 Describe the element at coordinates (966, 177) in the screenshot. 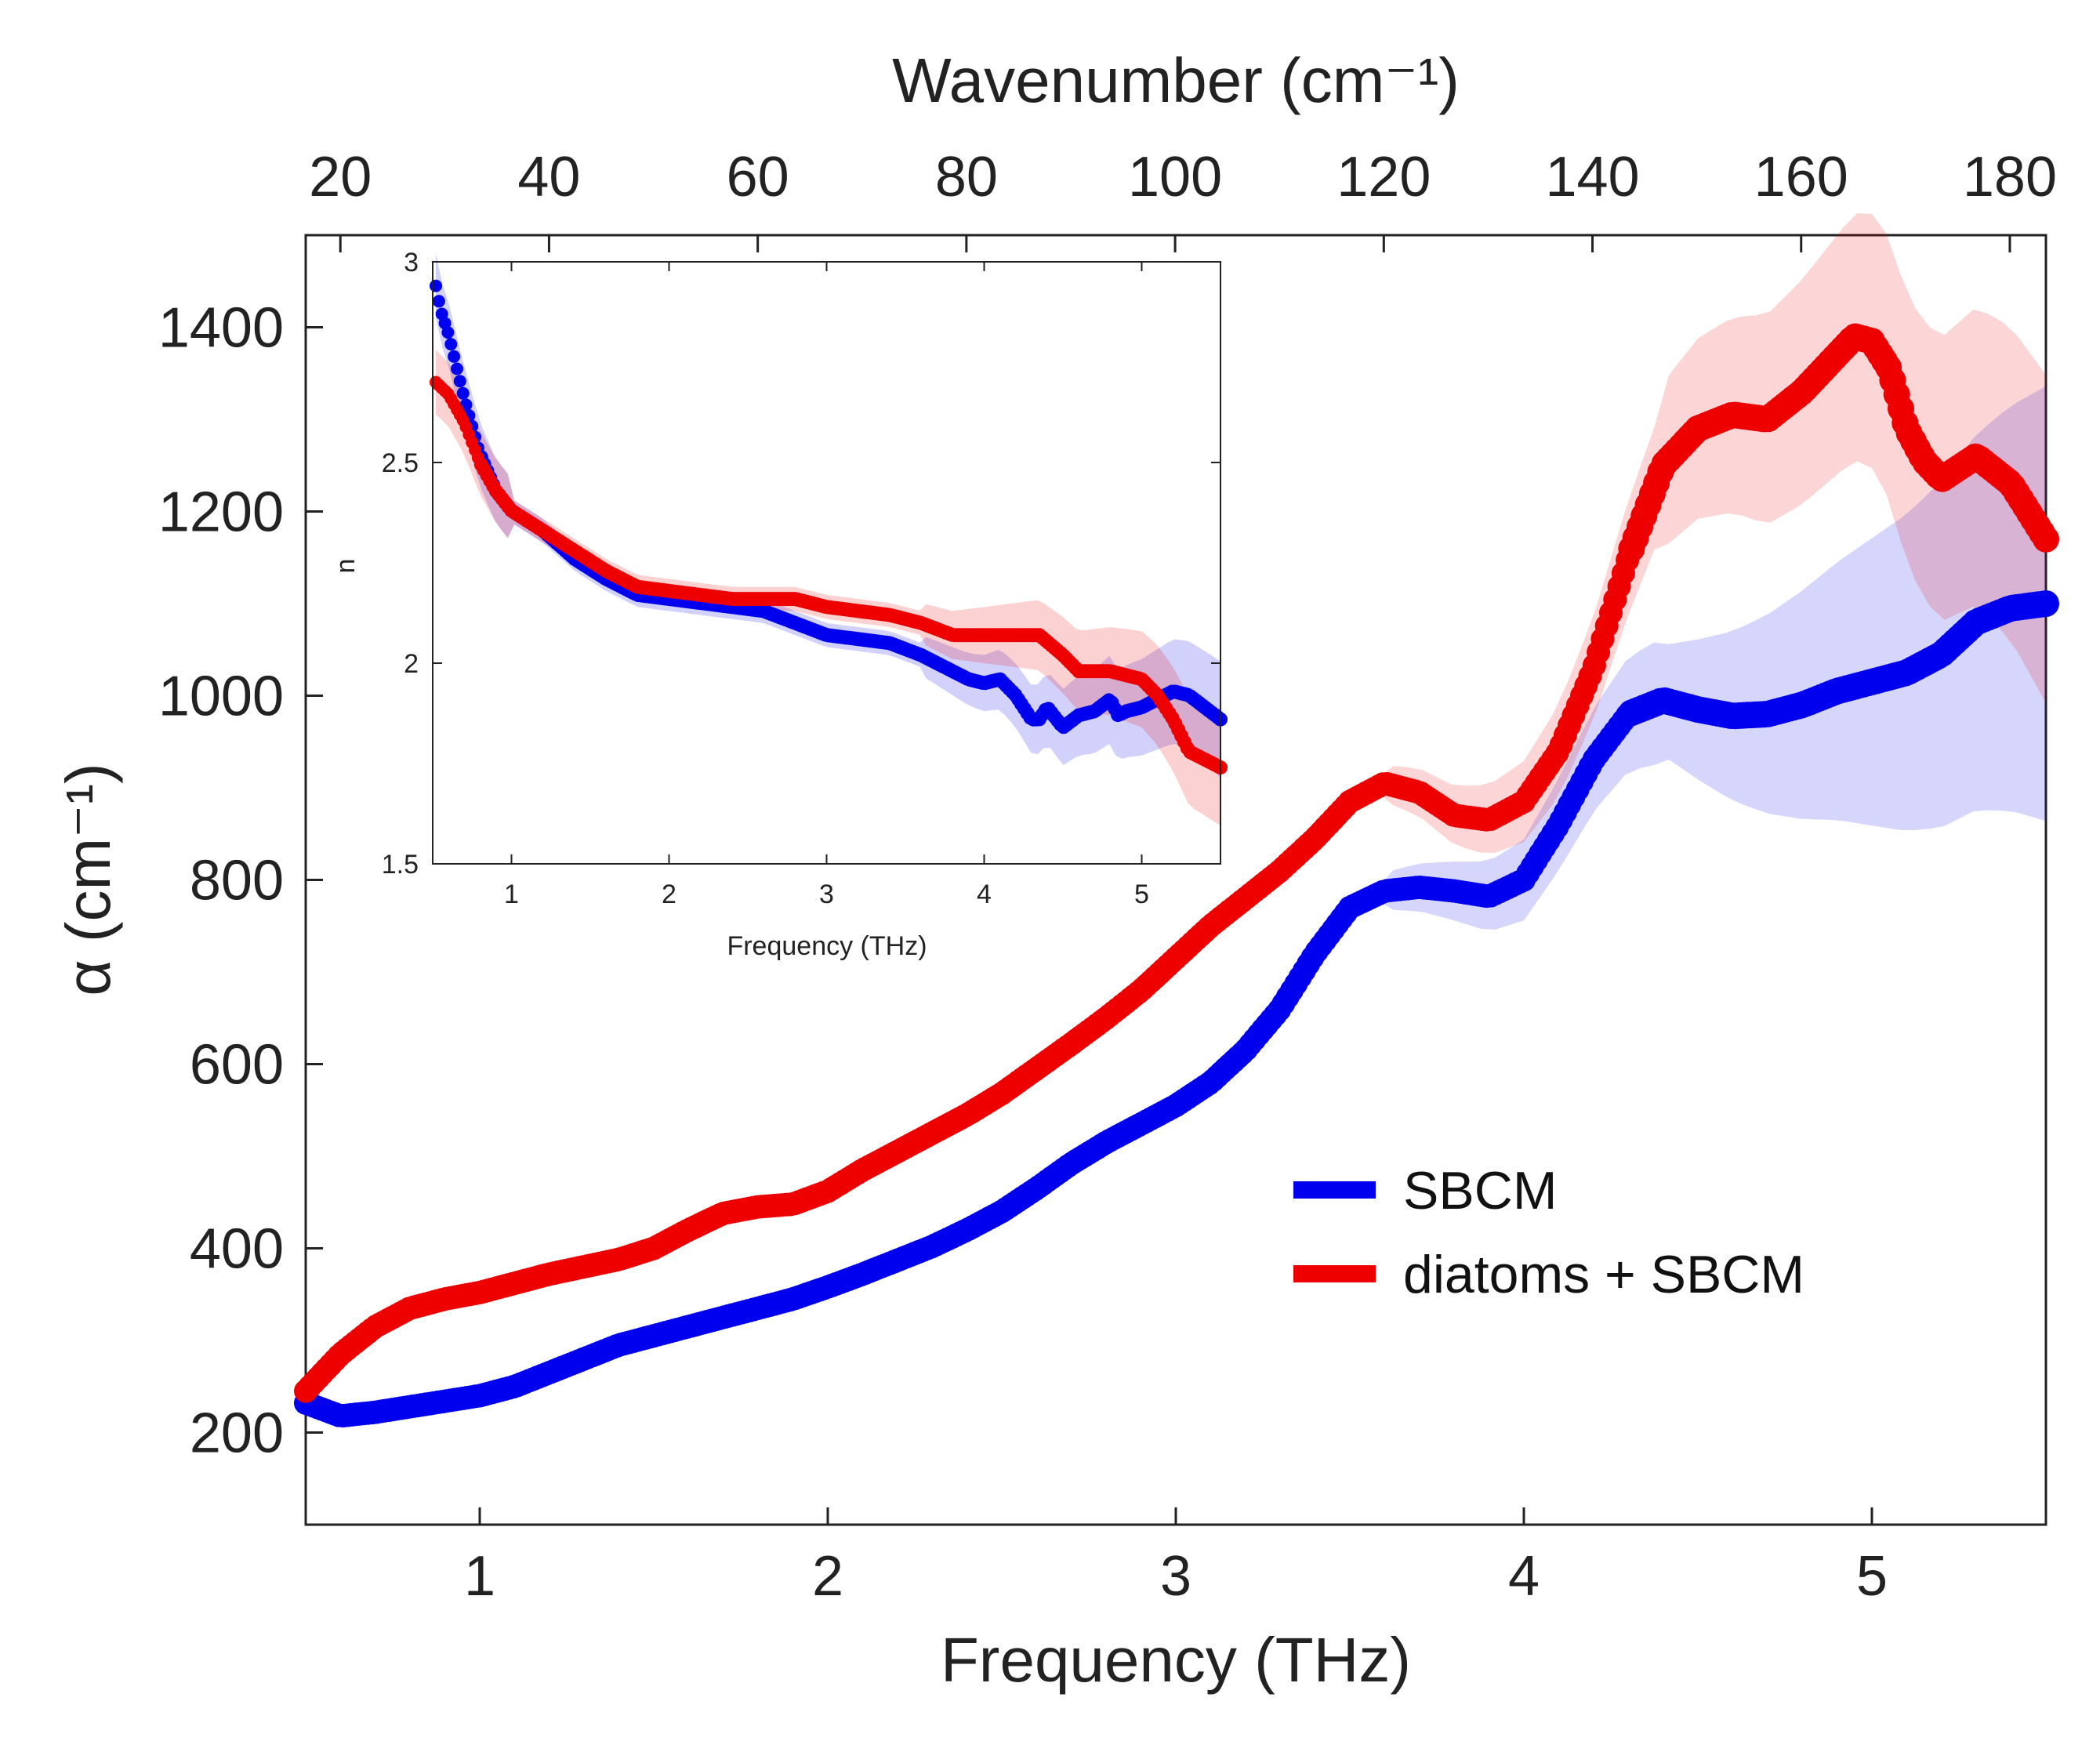

I see `top-tick-label: 80` at that location.